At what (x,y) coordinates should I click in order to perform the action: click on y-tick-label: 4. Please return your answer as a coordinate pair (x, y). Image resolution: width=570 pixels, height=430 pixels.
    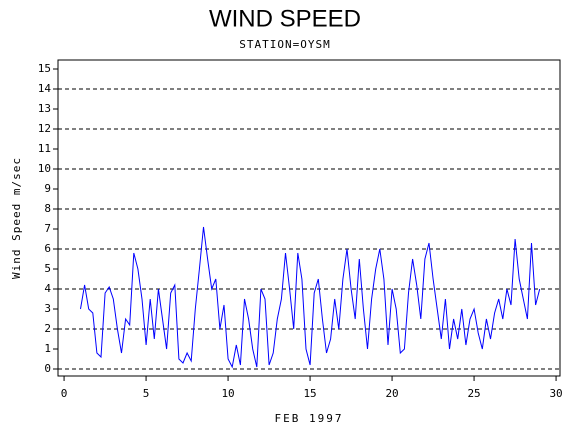
    Looking at the image, I should click on (47, 288).